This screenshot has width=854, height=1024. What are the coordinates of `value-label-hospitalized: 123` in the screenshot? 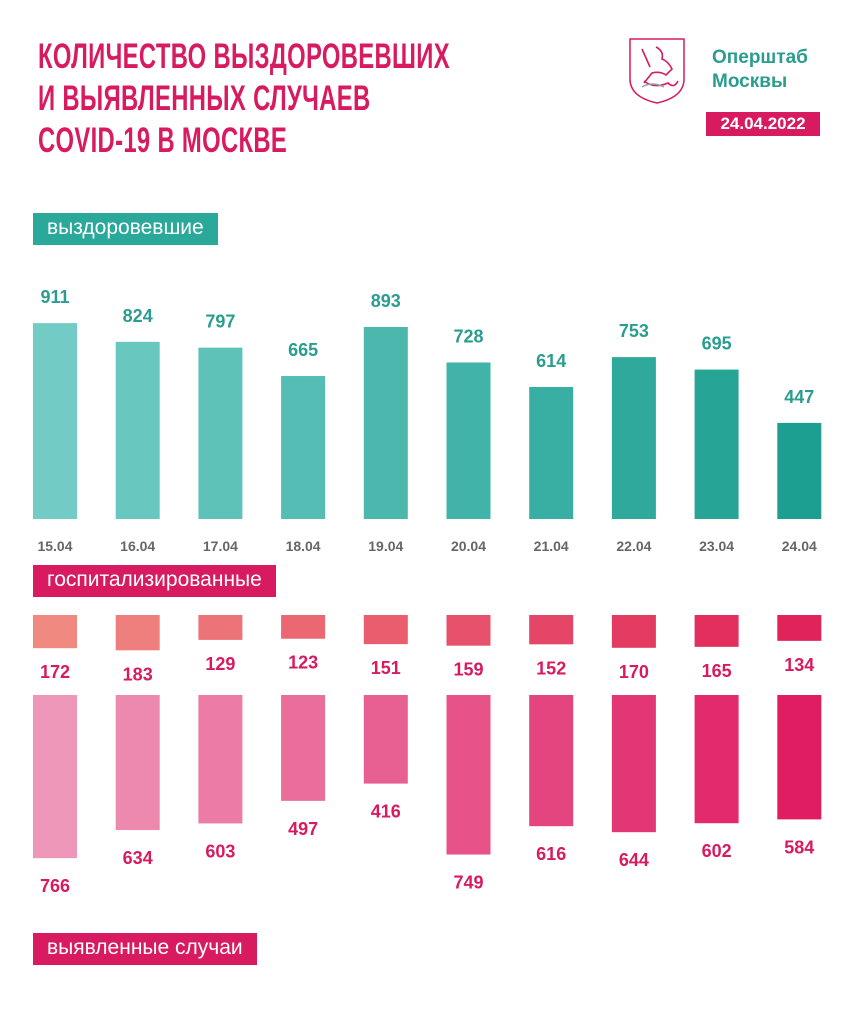 It's located at (303, 663).